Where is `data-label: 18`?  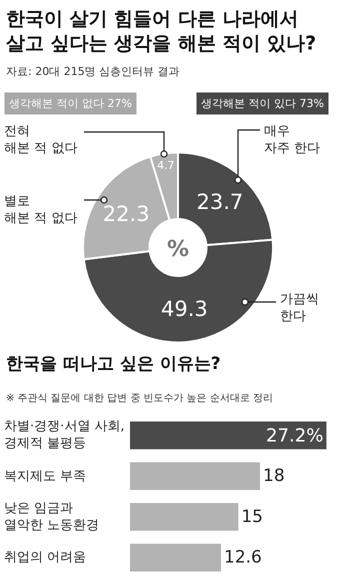 data-label: 18 is located at coordinates (273, 476).